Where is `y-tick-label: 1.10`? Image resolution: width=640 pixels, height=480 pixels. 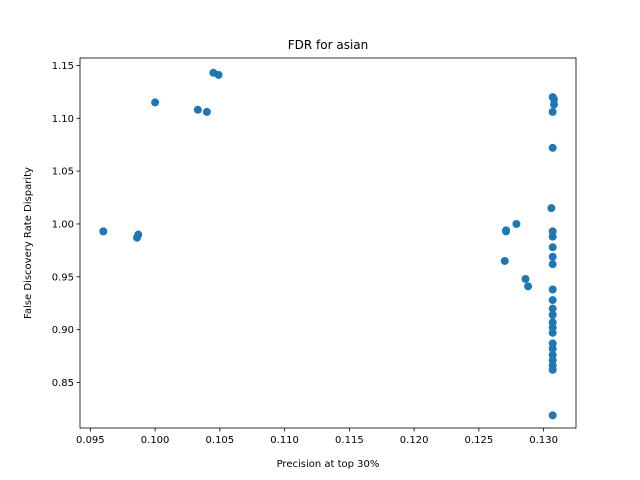 y-tick-label: 1.10 is located at coordinates (63, 119).